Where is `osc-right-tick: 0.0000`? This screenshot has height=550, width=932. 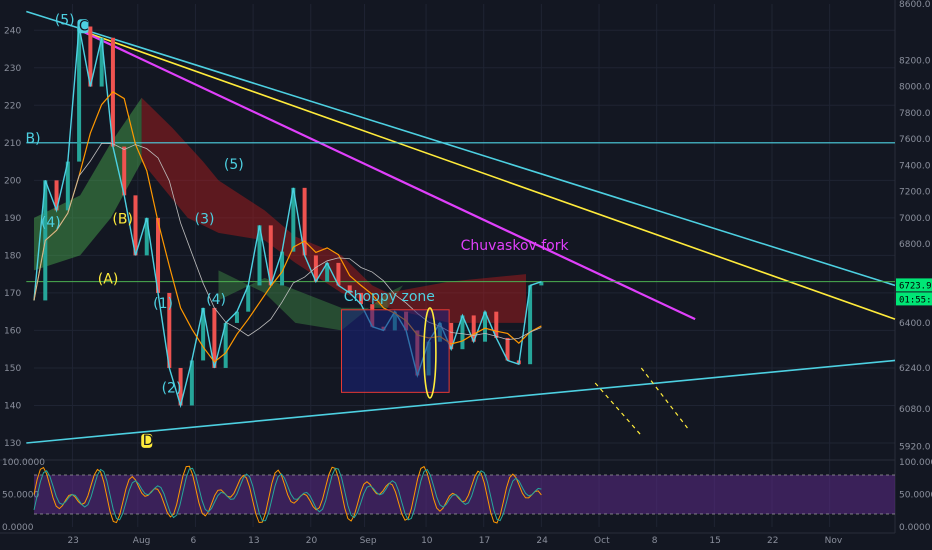
osc-right-tick: 0.0000 is located at coordinates (915, 528).